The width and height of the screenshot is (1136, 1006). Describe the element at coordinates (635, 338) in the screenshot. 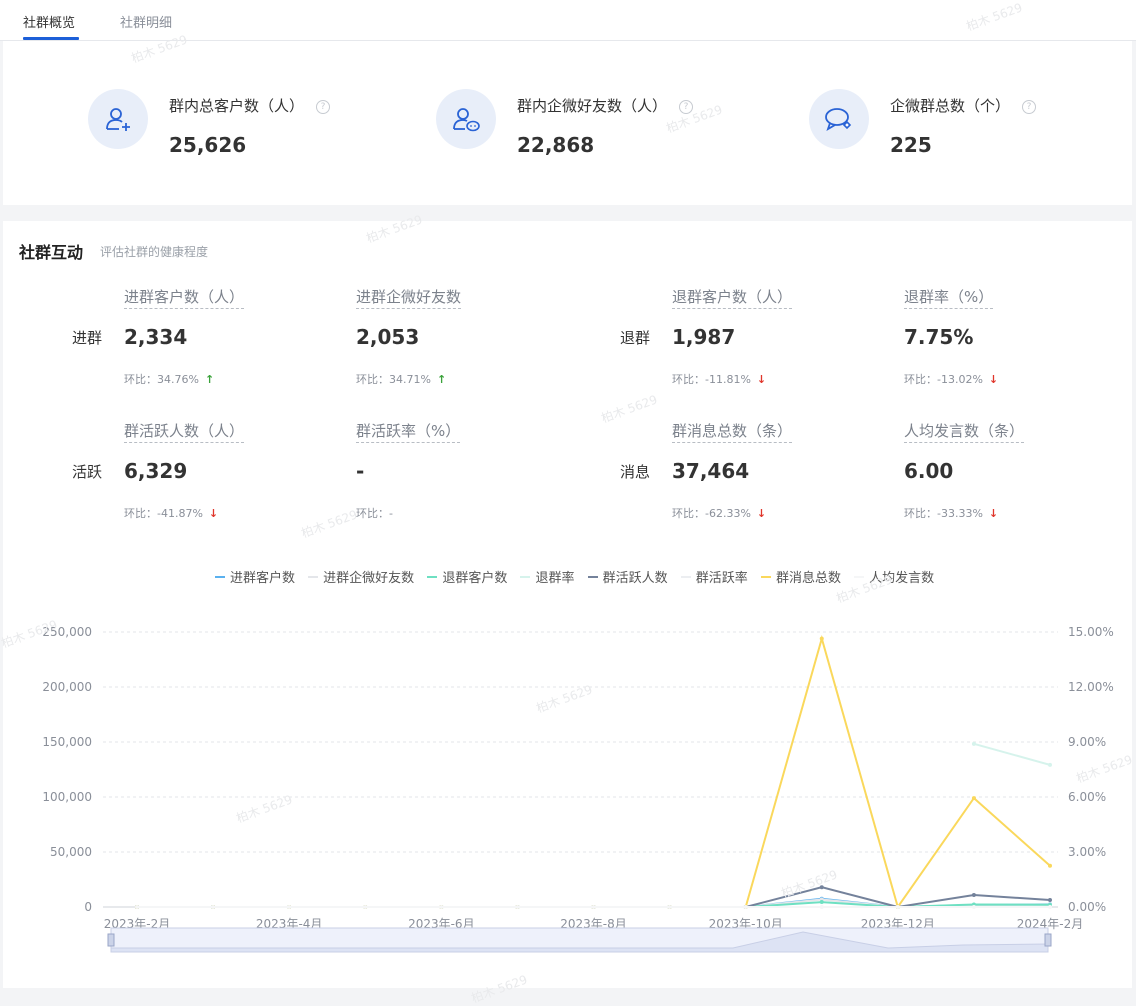

I see `group-label-leave: 退群` at that location.